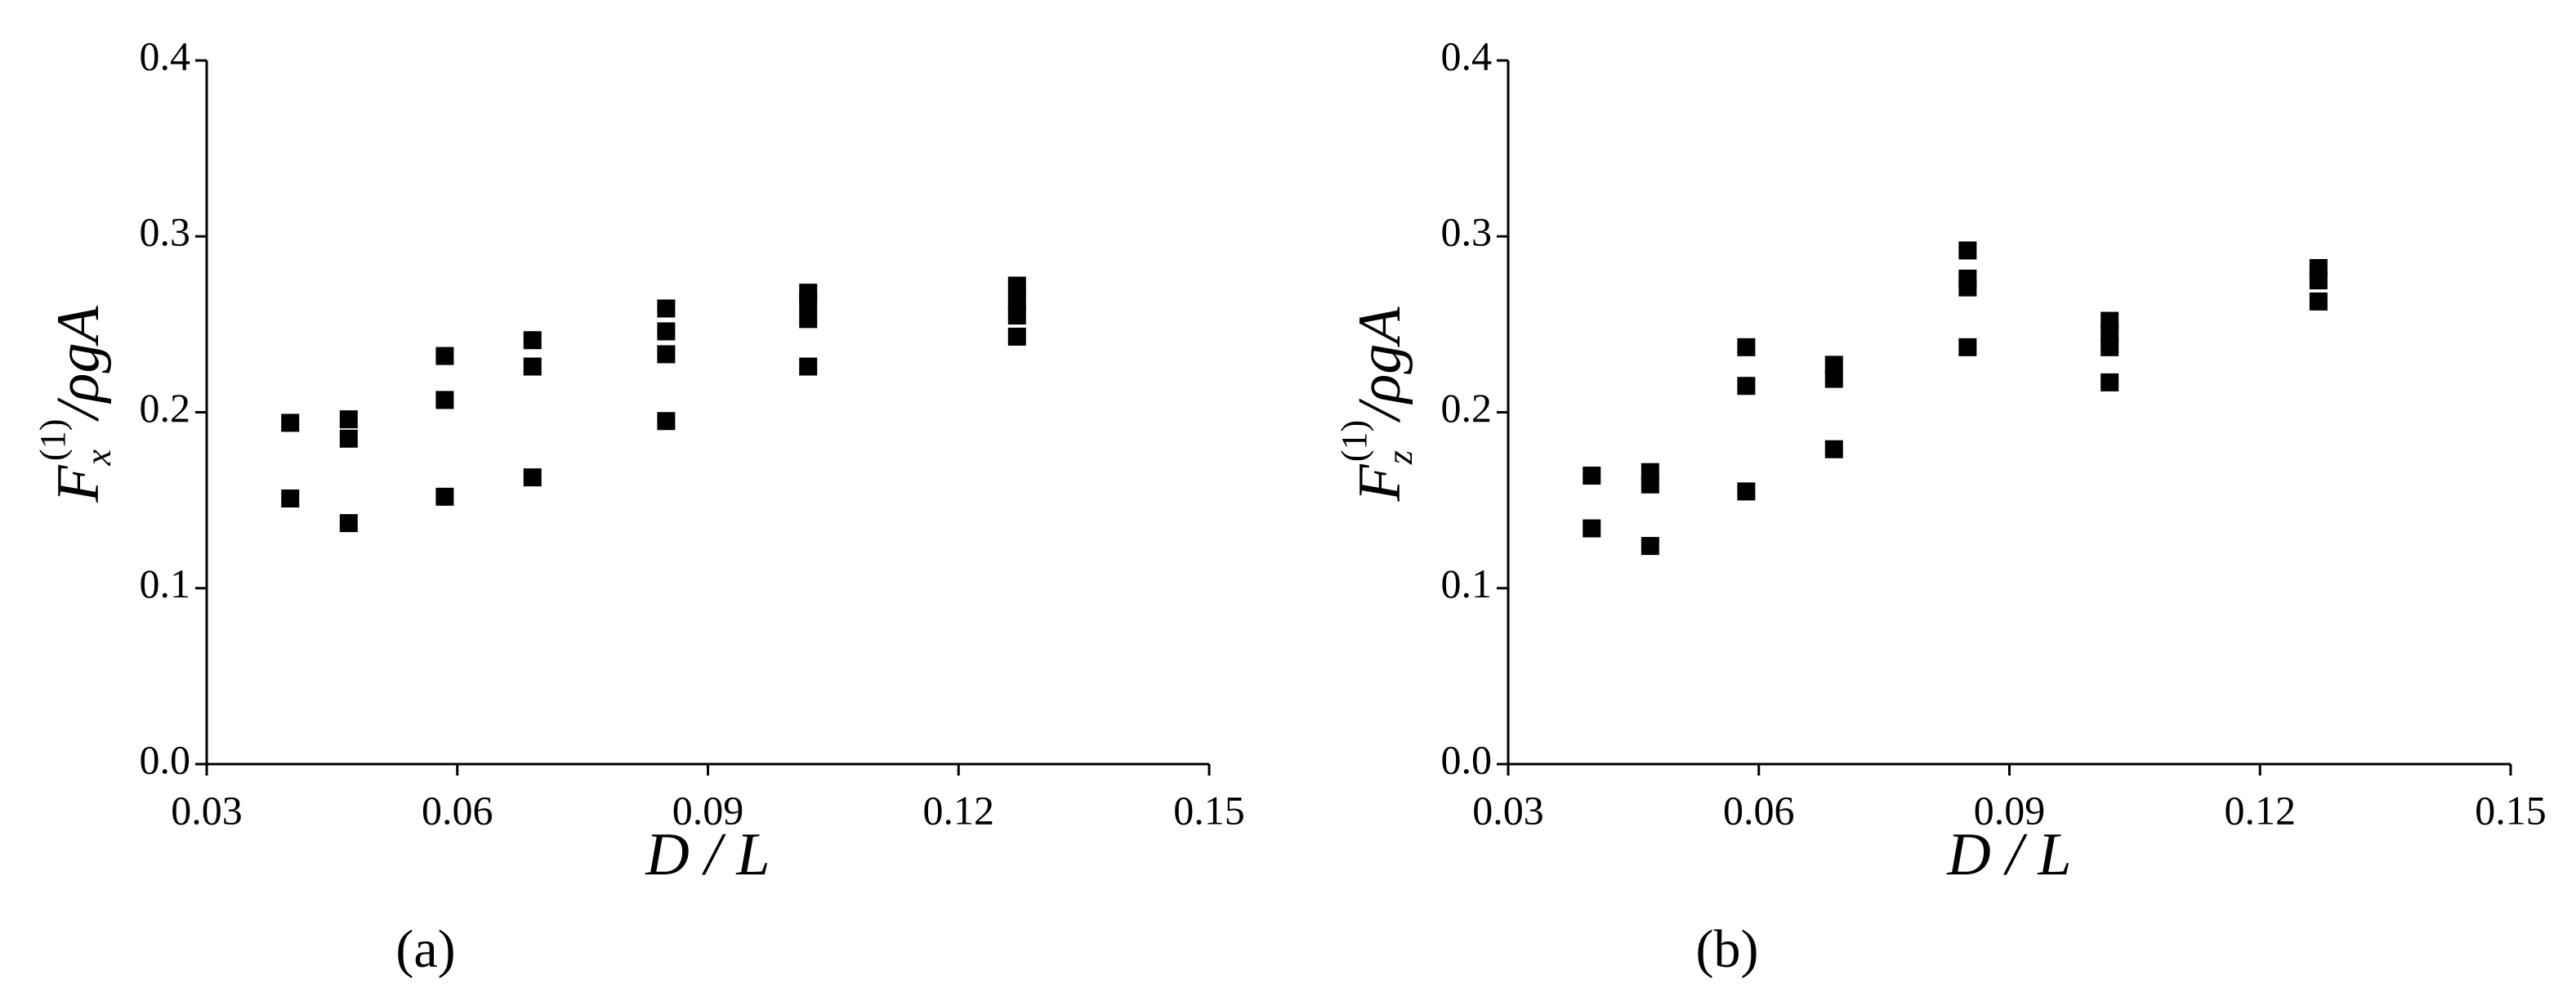 The image size is (2576, 1006). Describe the element at coordinates (425, 949) in the screenshot. I see `panel-label: (a)` at that location.